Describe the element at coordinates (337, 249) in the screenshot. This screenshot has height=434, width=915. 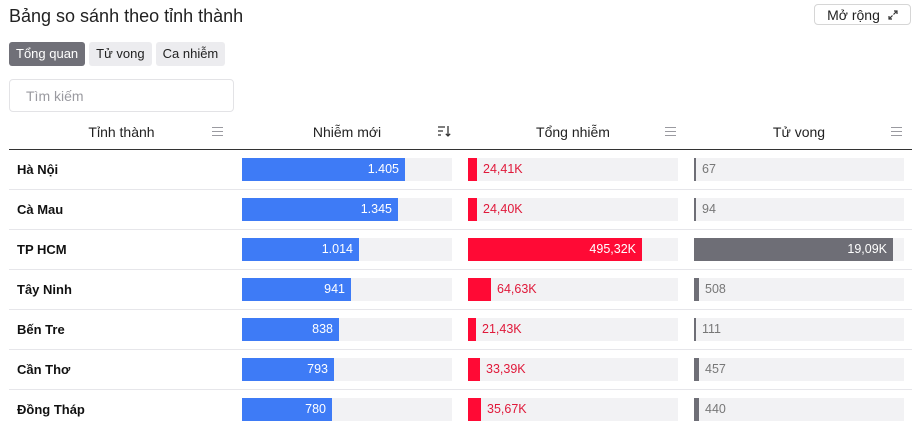
I see `new-cases-value: 1.014` at that location.